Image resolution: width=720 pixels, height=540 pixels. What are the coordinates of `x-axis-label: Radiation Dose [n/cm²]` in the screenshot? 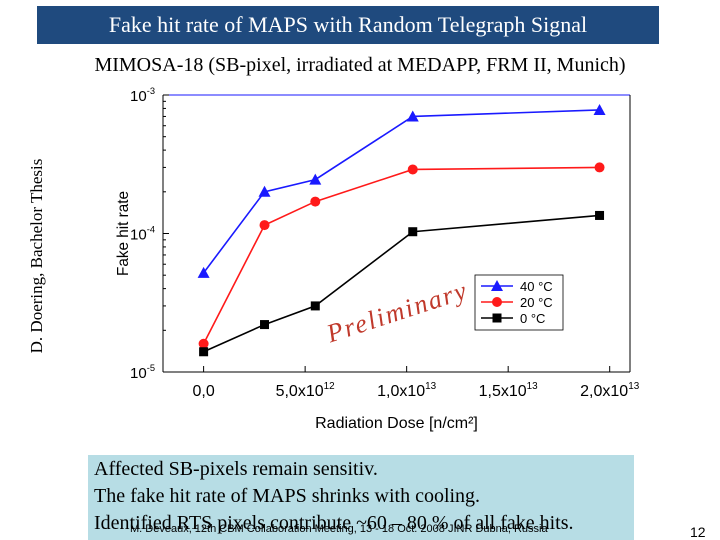 It's located at (396, 423).